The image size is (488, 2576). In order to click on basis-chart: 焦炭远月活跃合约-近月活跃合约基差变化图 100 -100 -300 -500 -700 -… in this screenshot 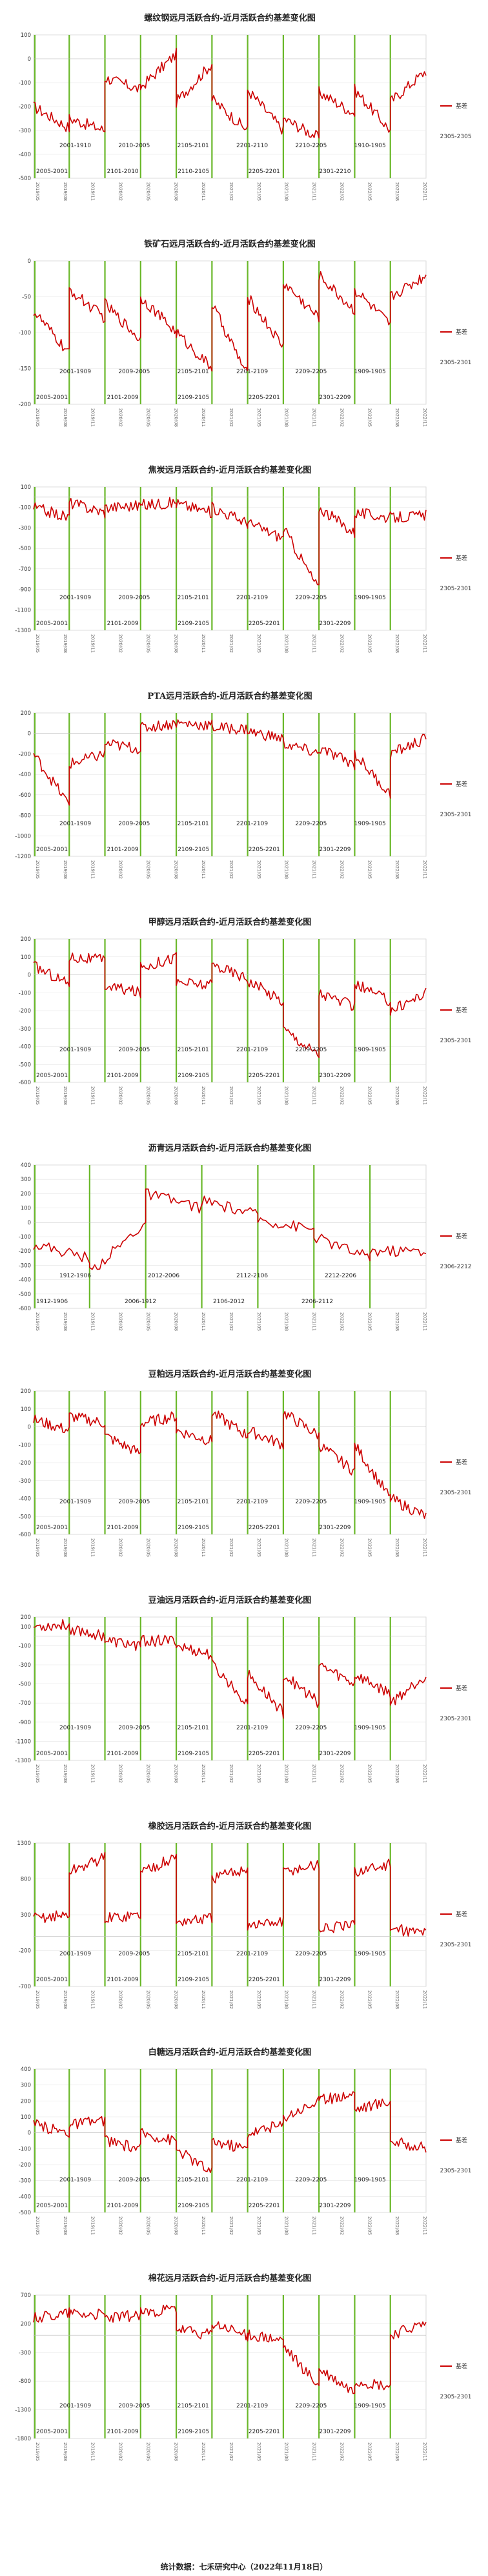, I will do `click(243, 559)`.